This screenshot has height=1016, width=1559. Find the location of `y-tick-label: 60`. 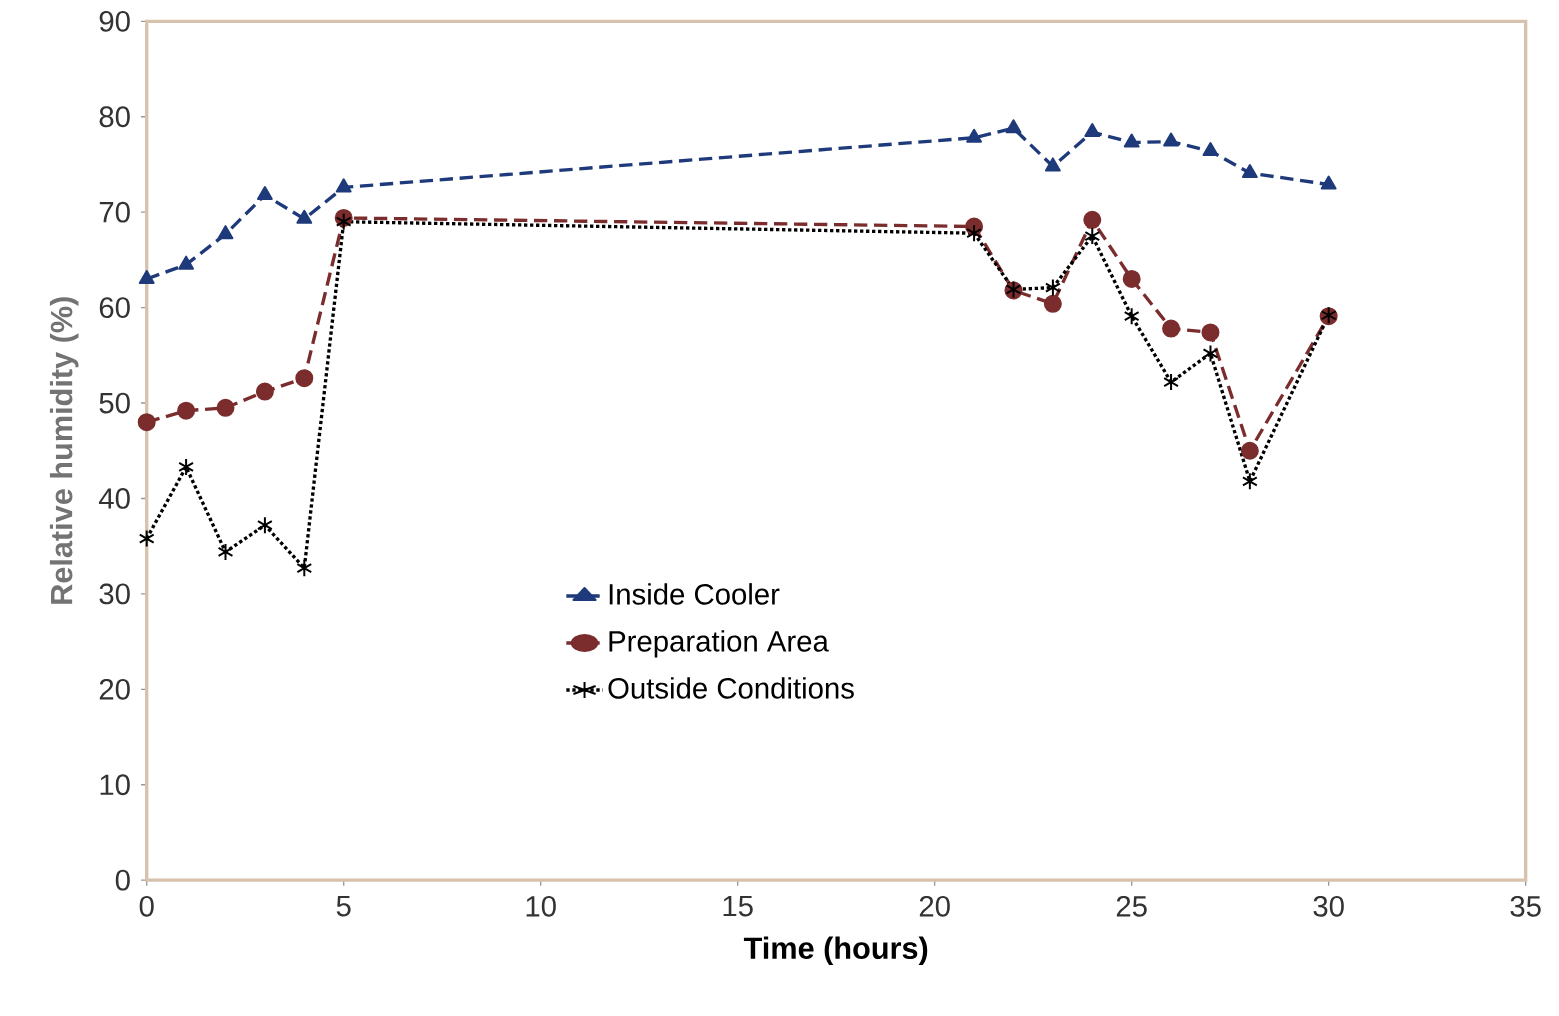

y-tick-label: 60 is located at coordinates (114, 307).